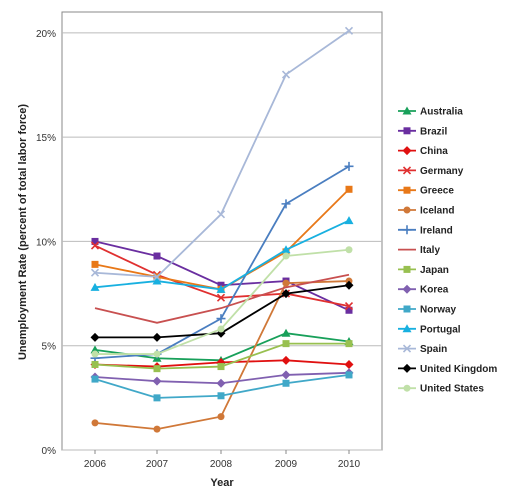 The height and width of the screenshot is (502, 512). Describe the element at coordinates (458, 369) in the screenshot. I see `legend-label: United Kingdom` at that location.